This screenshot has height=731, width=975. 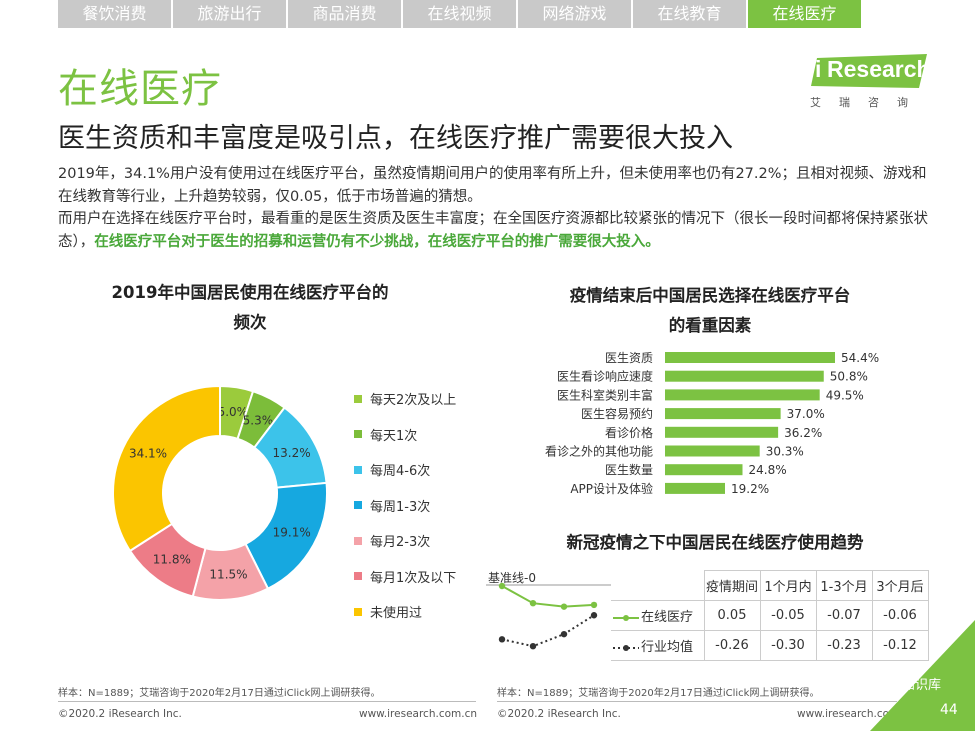 What do you see at coordinates (785, 452) in the screenshot?
I see `bar-value-6: 30.3%` at bounding box center [785, 452].